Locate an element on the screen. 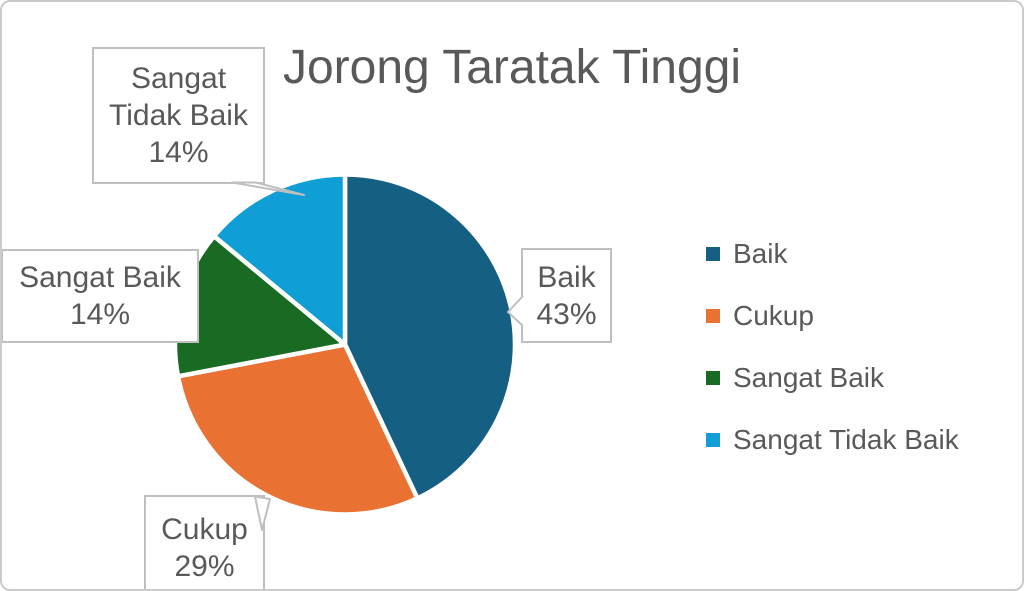  legend-label: Sangat Baik is located at coordinates (808, 377).